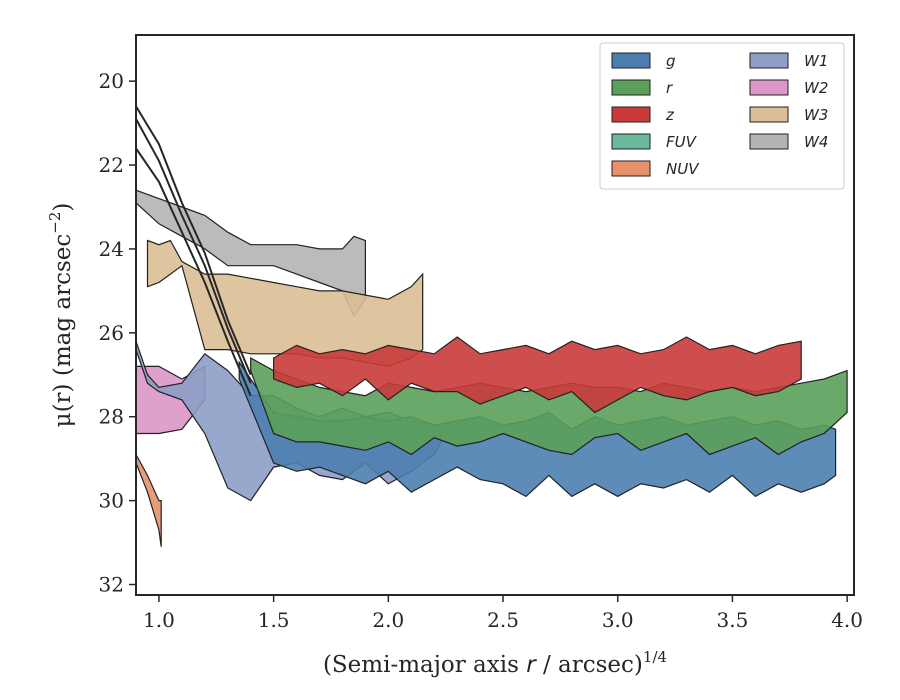  I want to click on x-axis: 1.0 1.5 2.0 2.5 3.0 3.5 4.0, so click(503, 613).